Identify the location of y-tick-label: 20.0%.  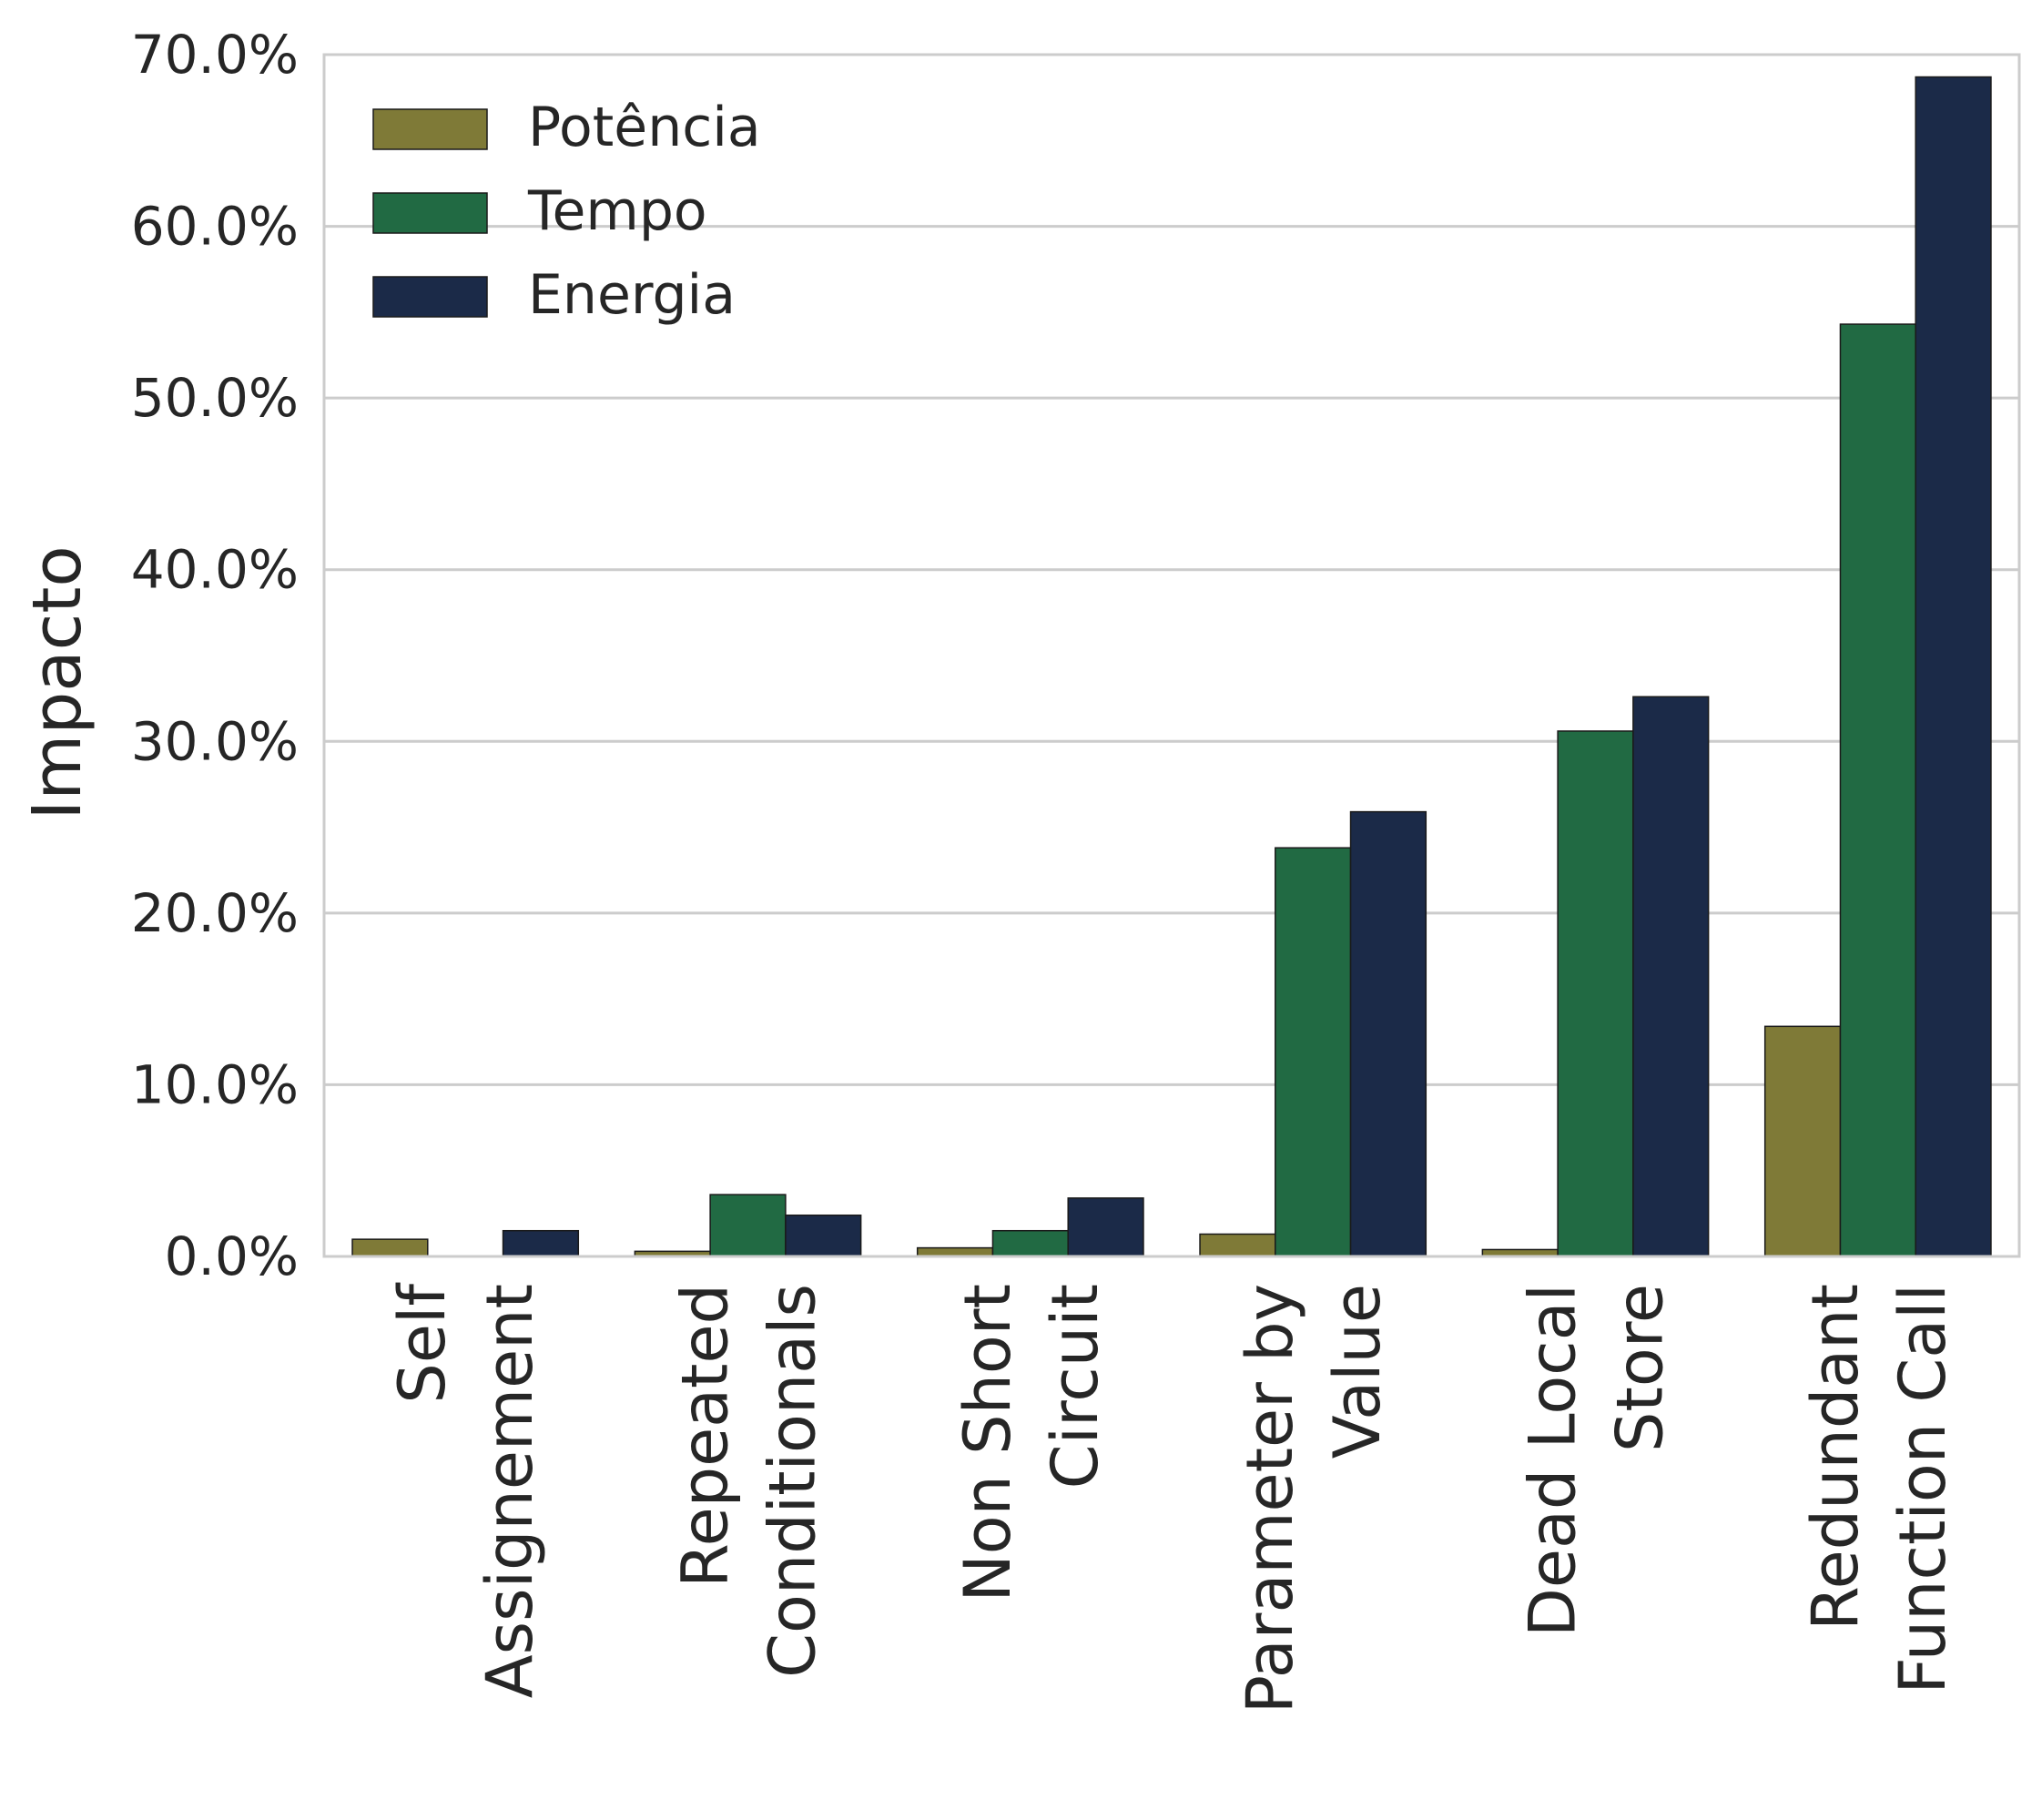
(215, 913).